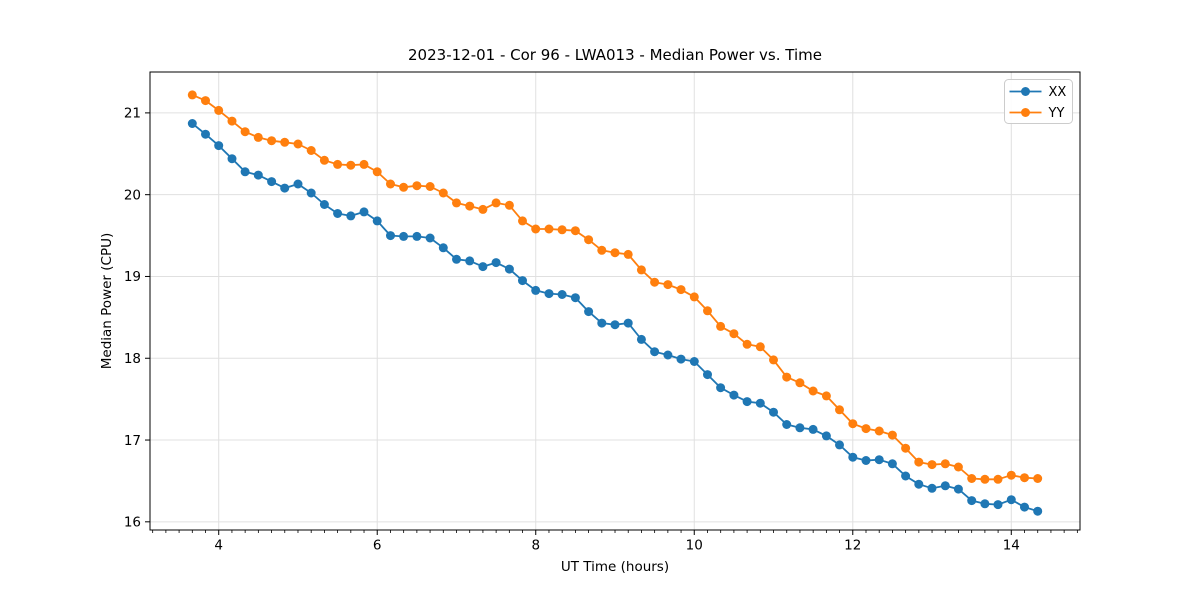  Describe the element at coordinates (1025, 112) in the screenshot. I see `legend-sample-marker` at that location.